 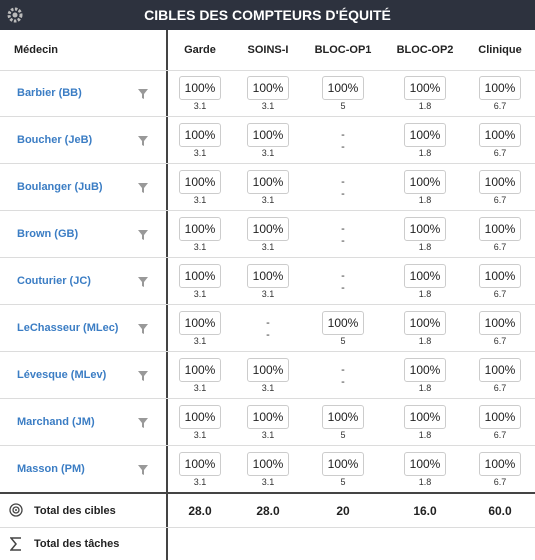 I want to click on doctor-name: Boucher (JeB), so click(x=55, y=140).